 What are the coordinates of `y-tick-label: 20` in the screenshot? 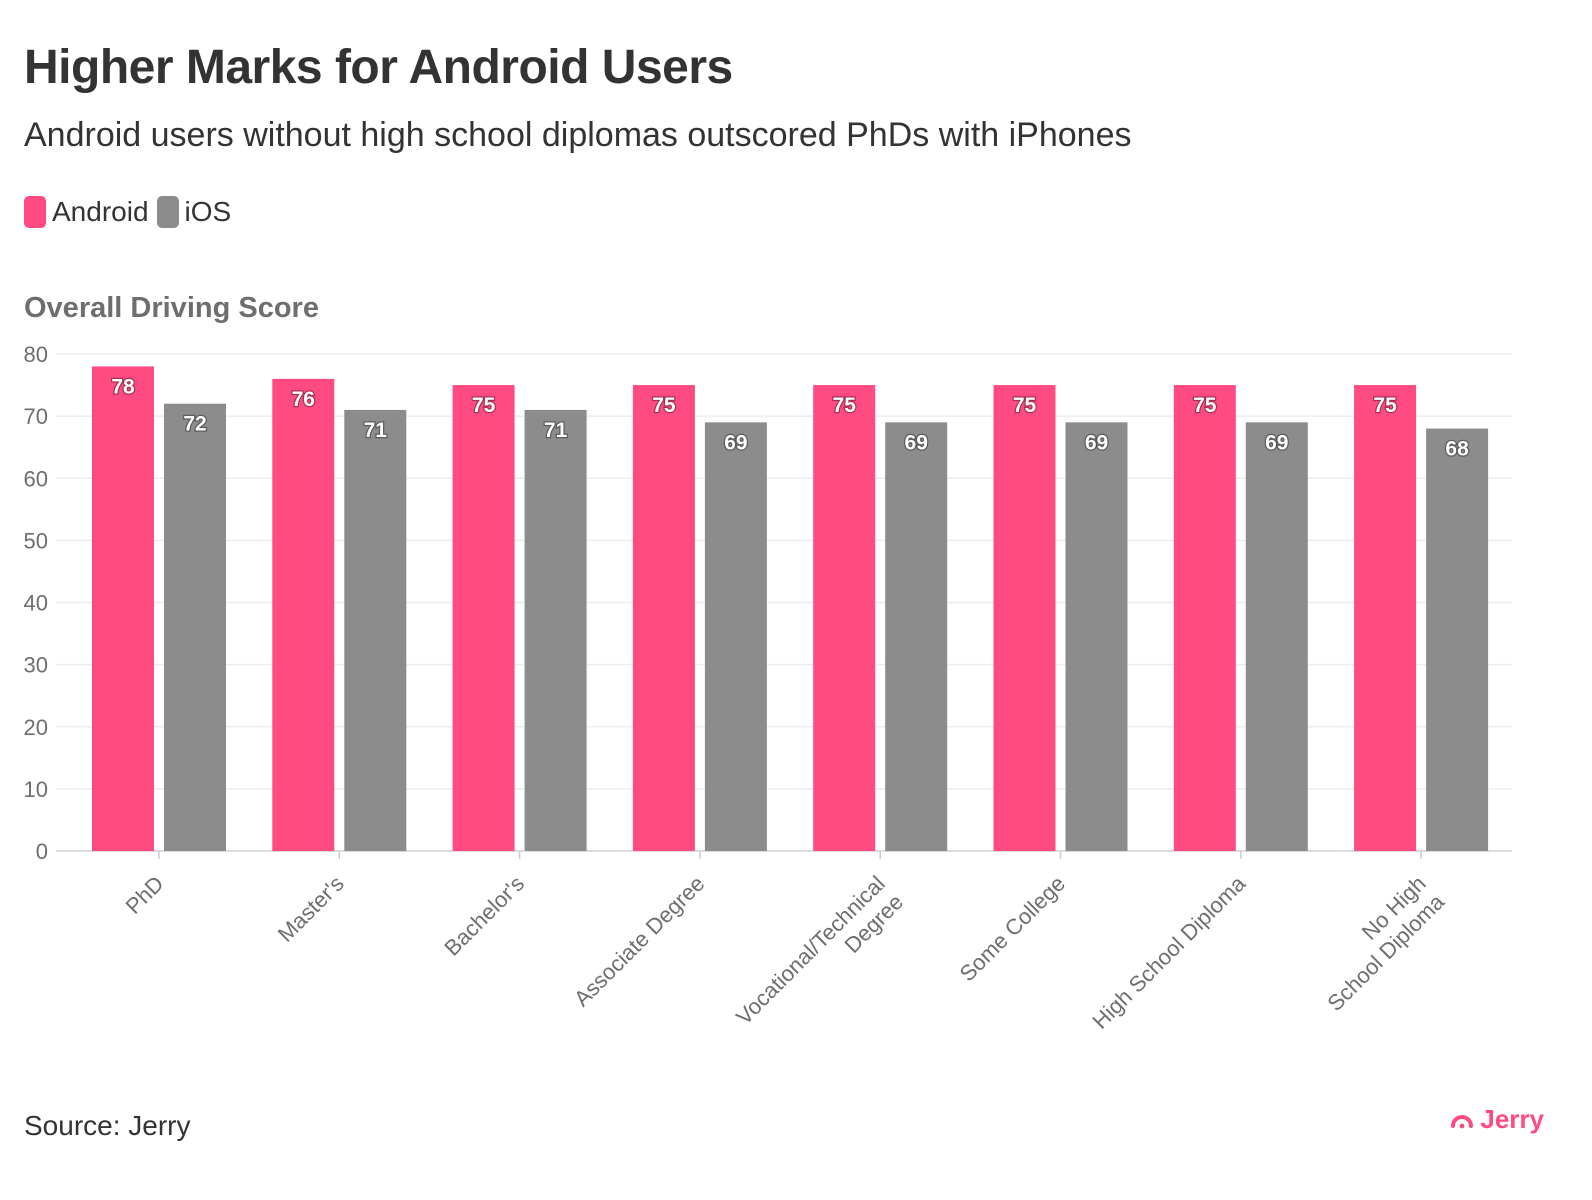 It's located at (36, 727).